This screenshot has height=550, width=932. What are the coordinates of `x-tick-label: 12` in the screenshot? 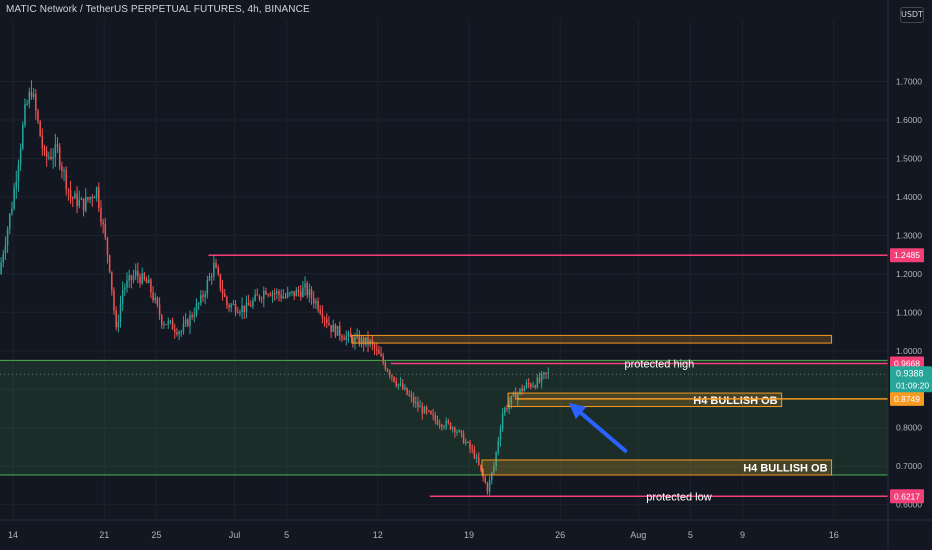 It's located at (378, 535).